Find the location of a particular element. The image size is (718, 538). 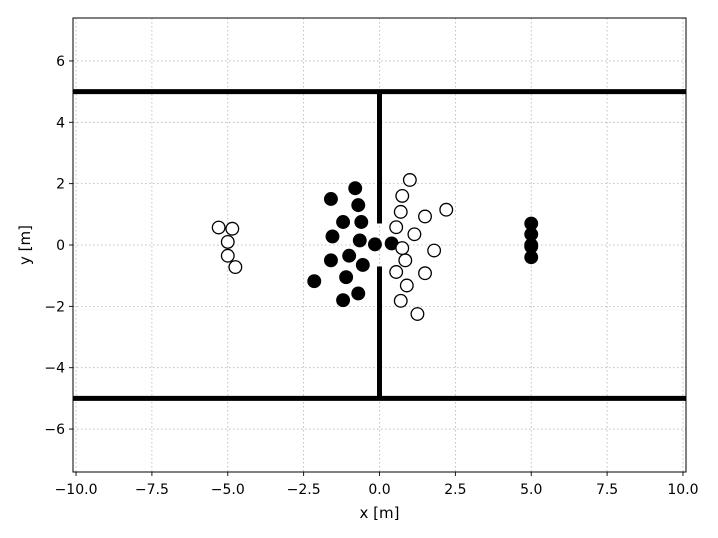

x-tick-label: −7.5 is located at coordinates (152, 490).